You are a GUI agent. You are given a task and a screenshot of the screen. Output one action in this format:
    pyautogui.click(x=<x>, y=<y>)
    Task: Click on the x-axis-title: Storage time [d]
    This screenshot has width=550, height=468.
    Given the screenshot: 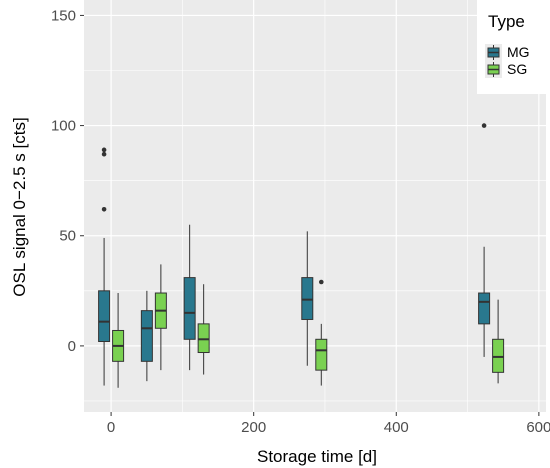 What is the action you would take?
    pyautogui.click(x=317, y=456)
    